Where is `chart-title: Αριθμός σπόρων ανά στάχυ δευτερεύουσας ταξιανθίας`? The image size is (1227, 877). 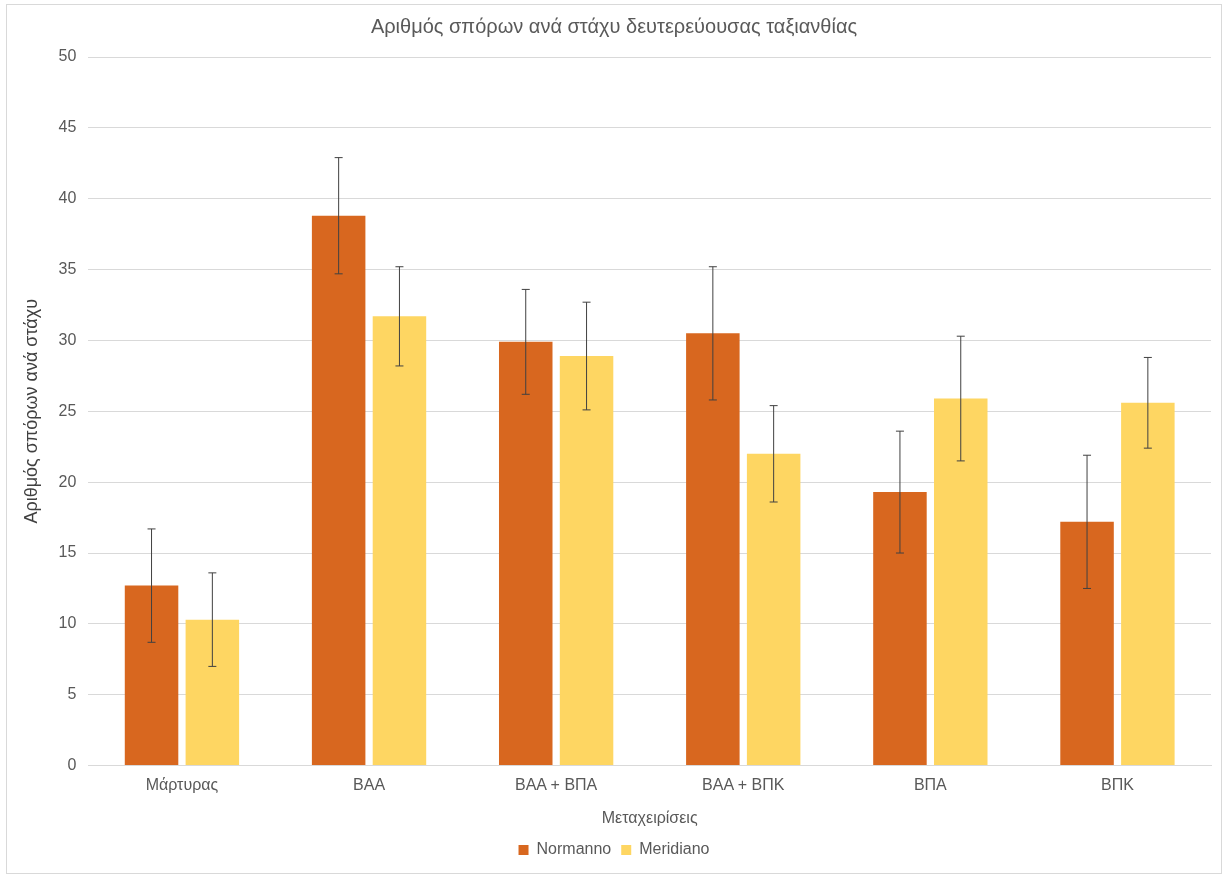
chart-title: Αριθμός σπόρων ανά στάχυ δευτερεύουσας ταξιανθίας is located at coordinates (614, 25).